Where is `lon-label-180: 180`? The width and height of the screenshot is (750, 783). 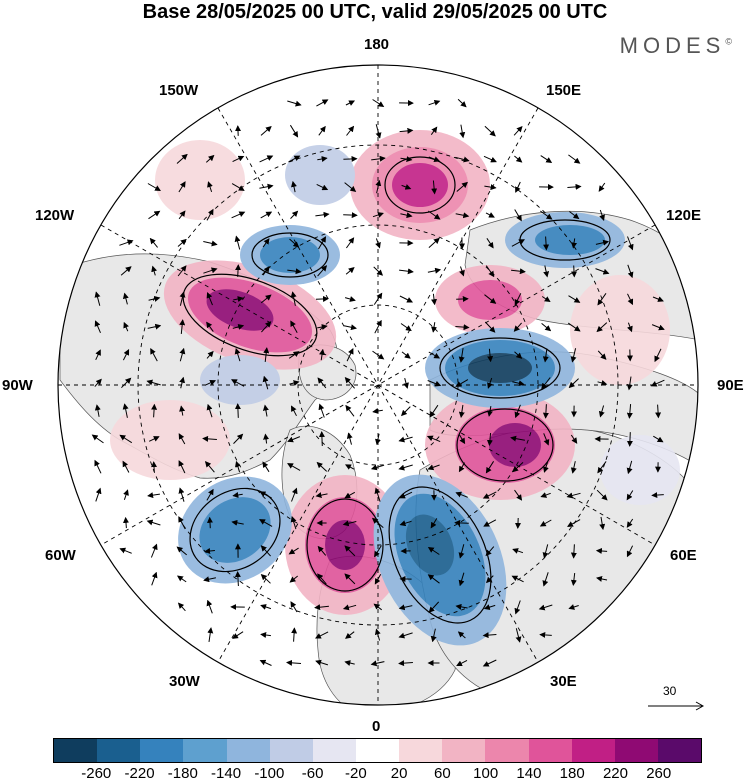 lon-label-180: 180 is located at coordinates (377, 44).